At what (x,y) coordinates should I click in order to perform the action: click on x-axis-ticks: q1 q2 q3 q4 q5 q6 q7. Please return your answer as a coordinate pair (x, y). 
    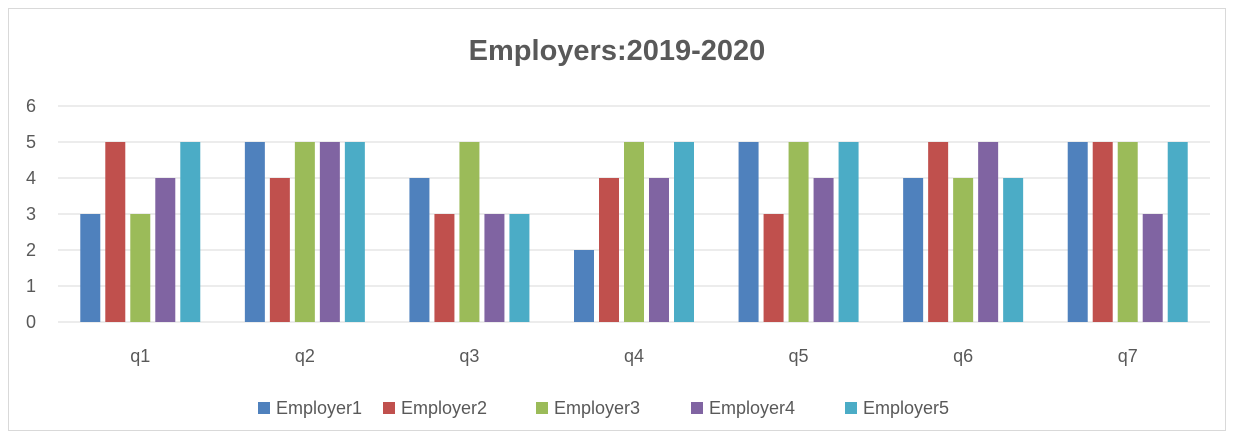
    Looking at the image, I should click on (633, 356).